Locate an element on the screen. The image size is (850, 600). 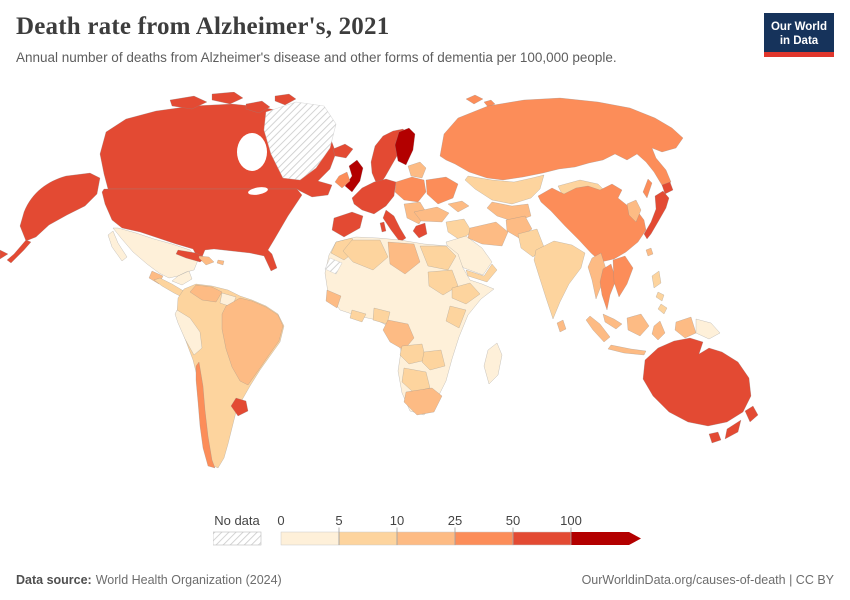
map-region-australia is located at coordinates (697, 382).